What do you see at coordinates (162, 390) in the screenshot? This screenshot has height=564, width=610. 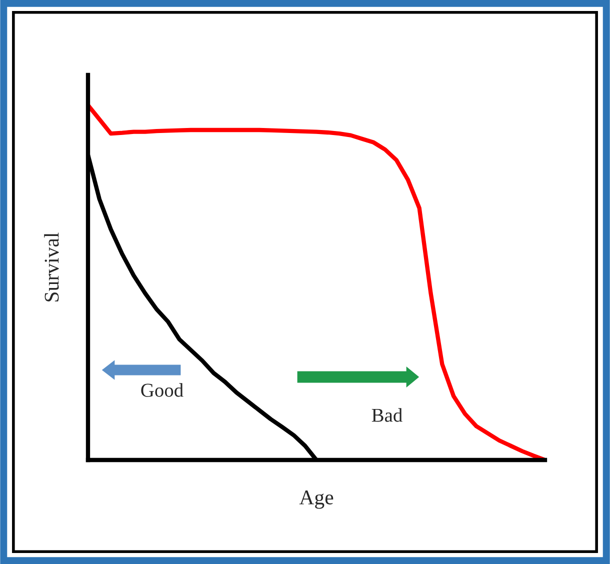 I see `annotation: Good` at bounding box center [162, 390].